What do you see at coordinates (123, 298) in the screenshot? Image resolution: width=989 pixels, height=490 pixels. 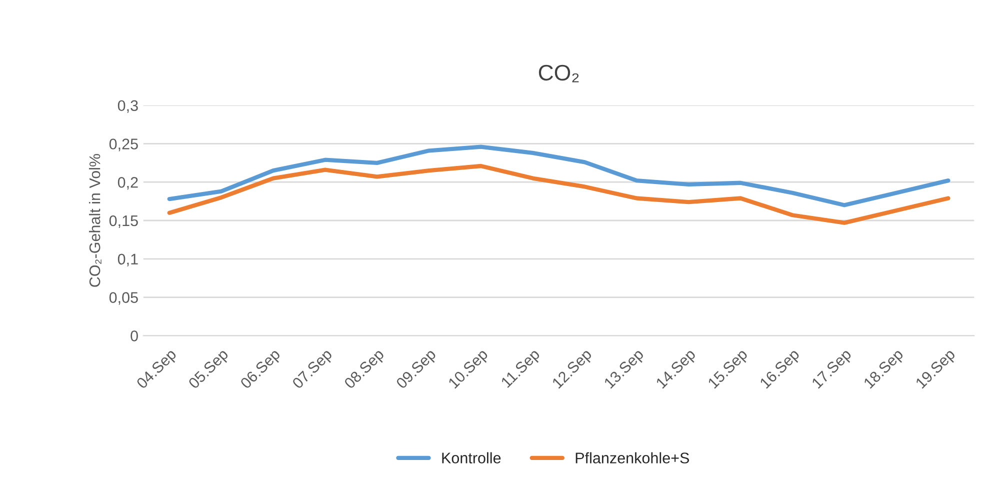 I see `y-tick-label: 0,05` at bounding box center [123, 298].